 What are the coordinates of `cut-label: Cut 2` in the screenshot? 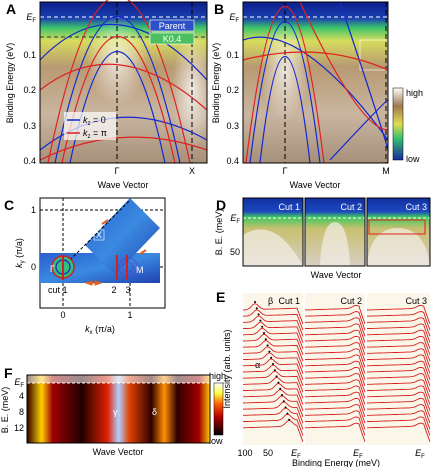 It's located at (351, 301).